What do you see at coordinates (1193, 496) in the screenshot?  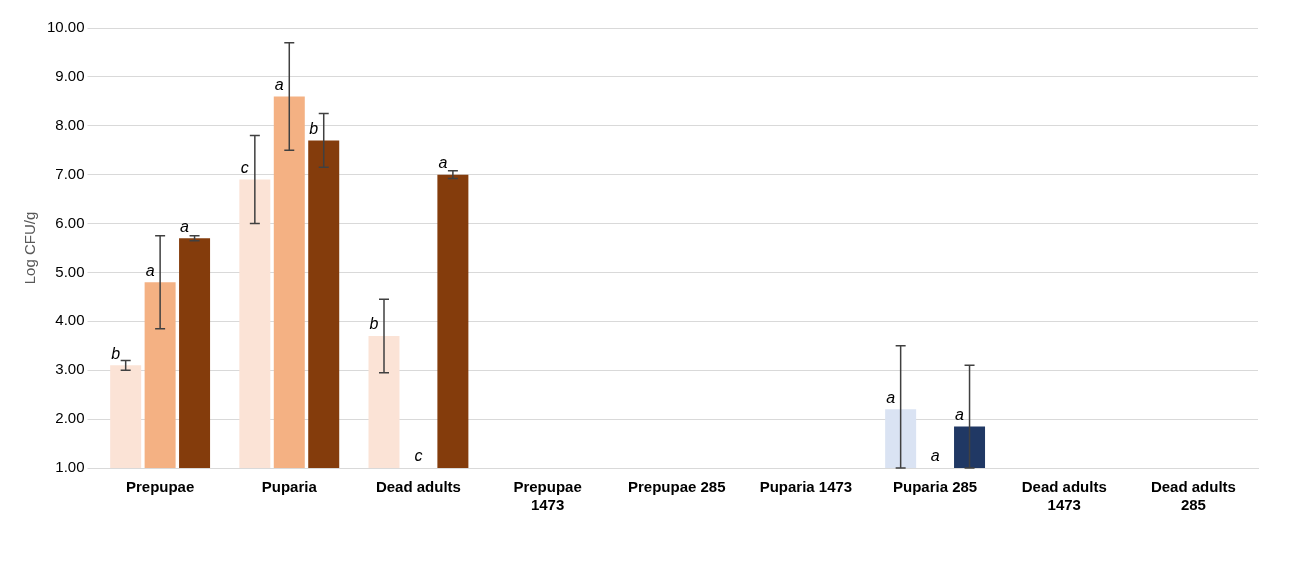 I see `x-tick-label: Dead adults 285` at bounding box center [1193, 496].